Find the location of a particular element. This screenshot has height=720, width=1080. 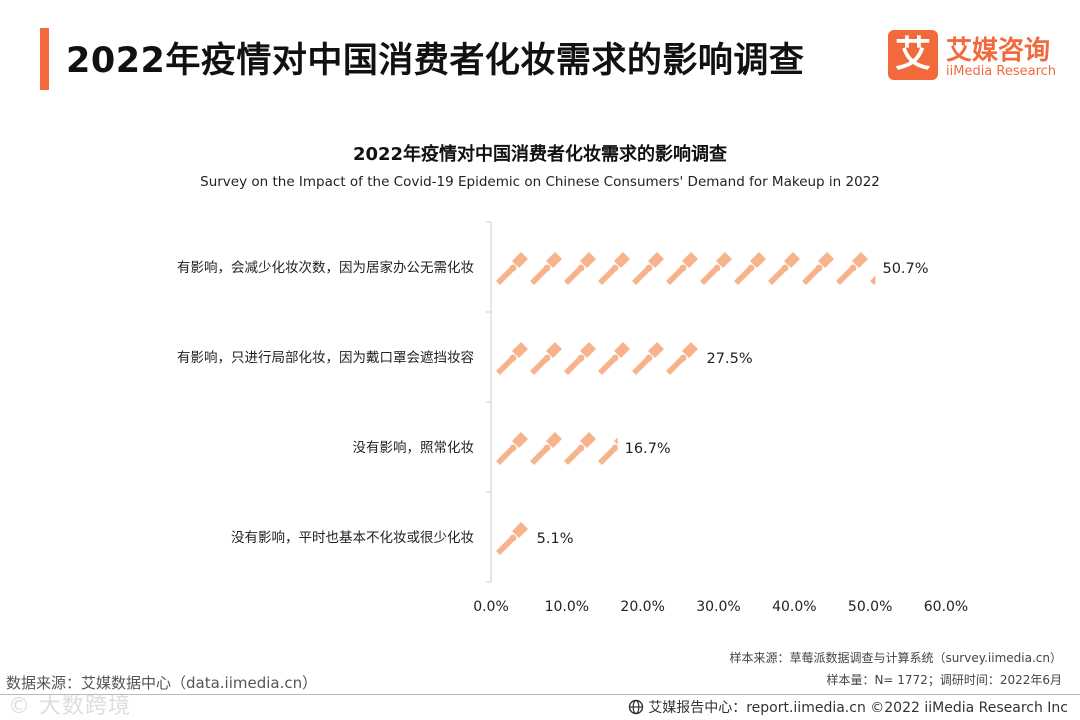

data-label: 16.7% is located at coordinates (648, 449).